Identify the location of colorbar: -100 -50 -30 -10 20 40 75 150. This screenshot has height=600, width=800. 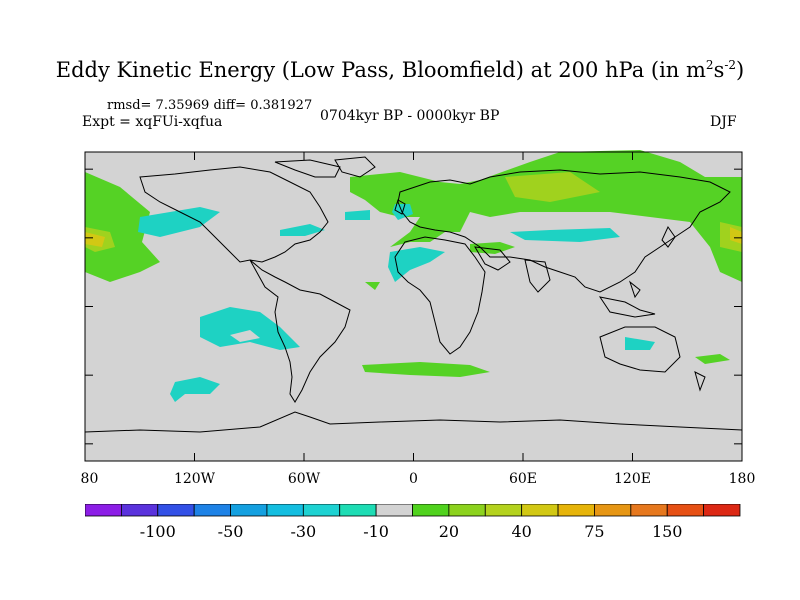
(413, 522).